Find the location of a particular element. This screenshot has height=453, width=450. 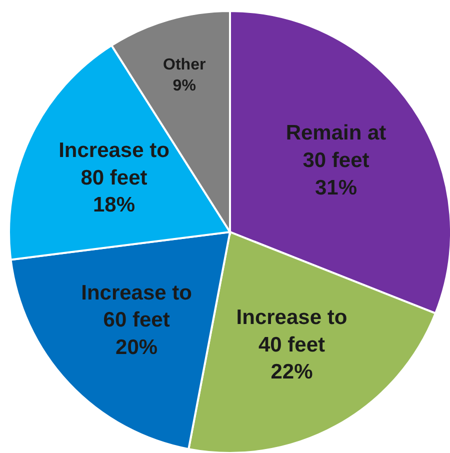

data-label: 20% is located at coordinates (137, 347).